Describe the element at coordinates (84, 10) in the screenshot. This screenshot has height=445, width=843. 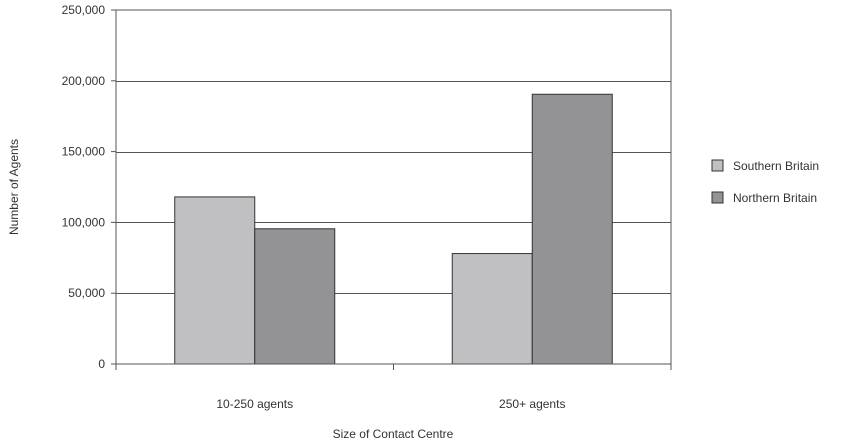
I see `y-tick-label: 250,000` at that location.